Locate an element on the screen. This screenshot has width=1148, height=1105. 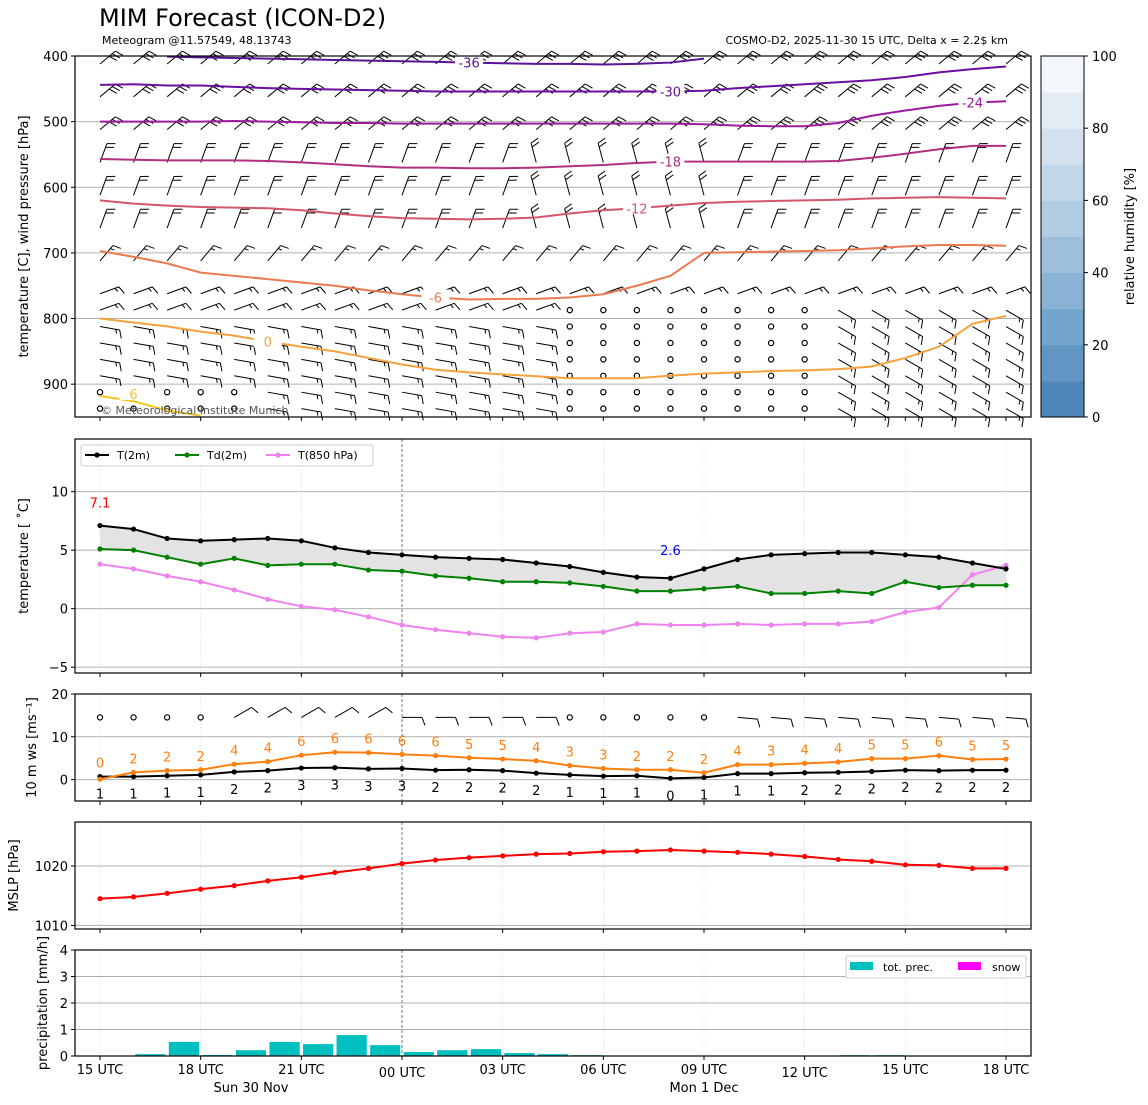
temperature-contour is located at coordinates (553, 114).